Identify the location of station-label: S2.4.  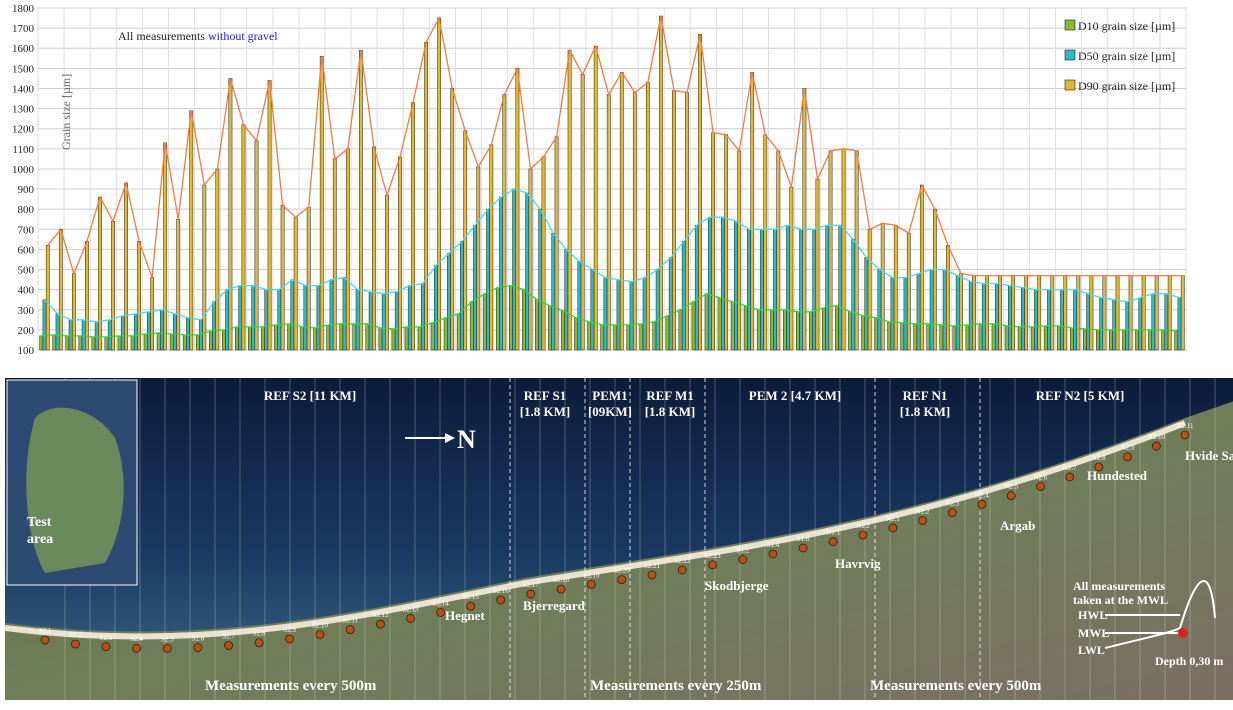
(136, 639).